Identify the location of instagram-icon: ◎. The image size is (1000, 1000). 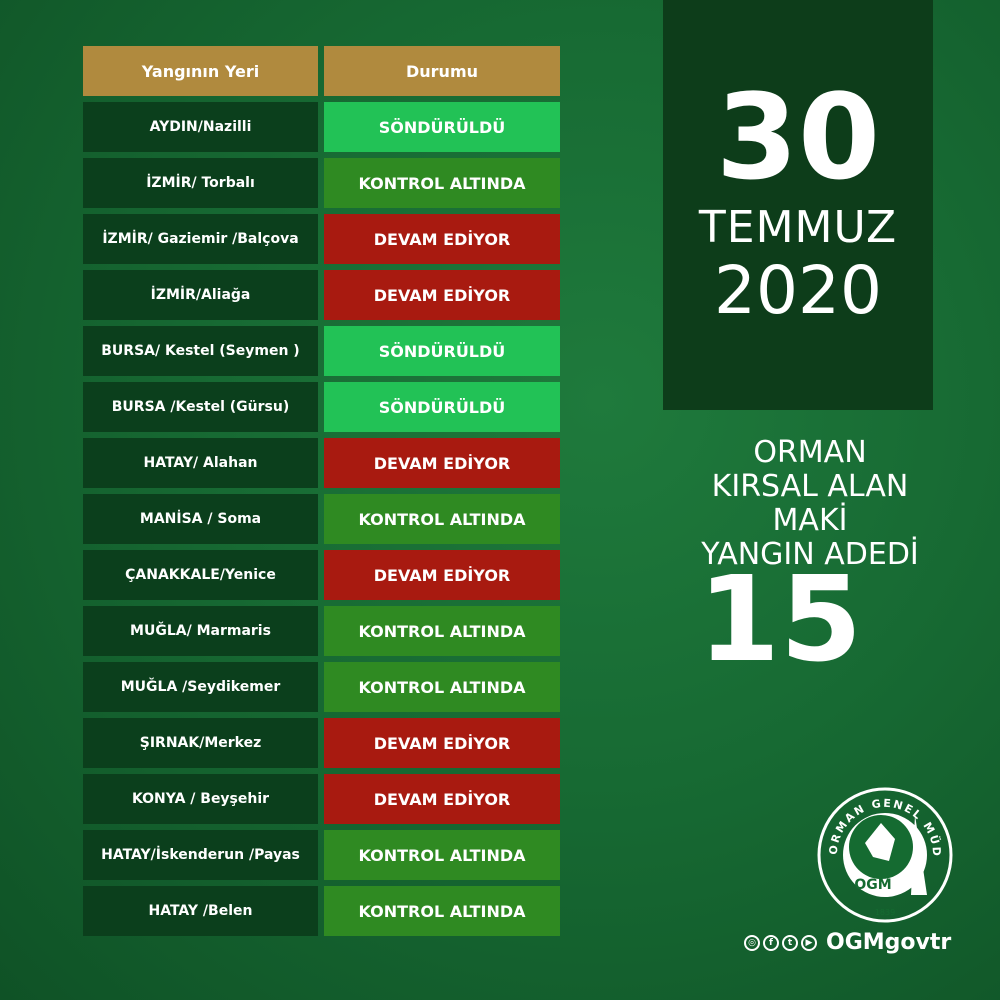
(752, 942).